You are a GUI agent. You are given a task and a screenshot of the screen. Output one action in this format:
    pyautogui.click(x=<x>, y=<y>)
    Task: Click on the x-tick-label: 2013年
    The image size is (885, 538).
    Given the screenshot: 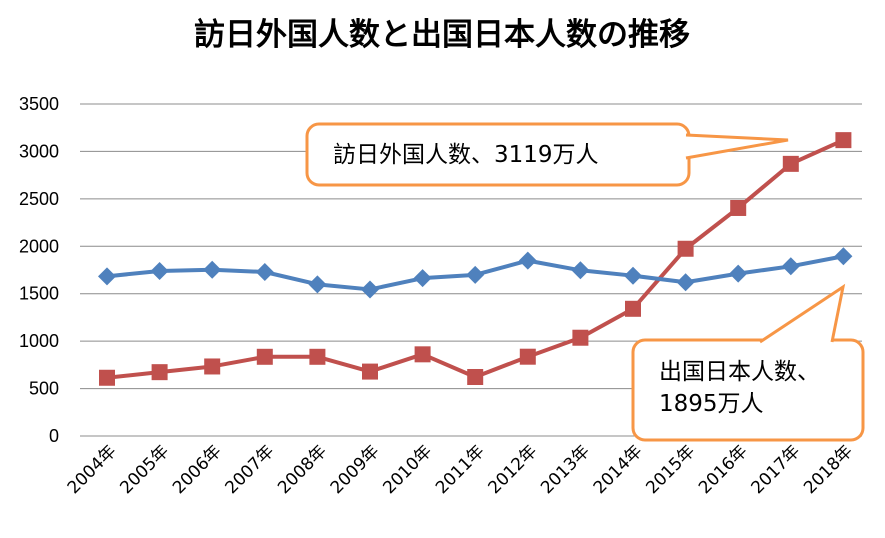 What is the action you would take?
    pyautogui.click(x=565, y=469)
    